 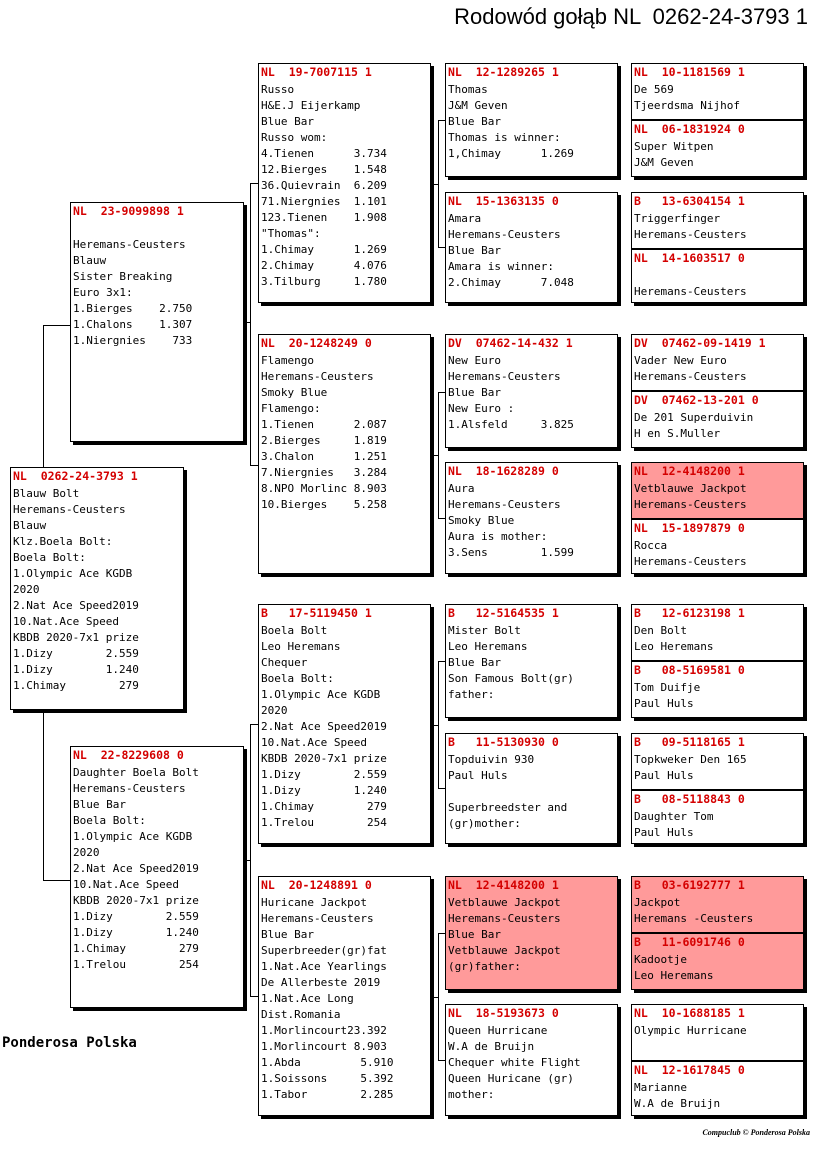 What do you see at coordinates (123, 276) in the screenshot?
I see `card-line: Sister Breaking` at bounding box center [123, 276].